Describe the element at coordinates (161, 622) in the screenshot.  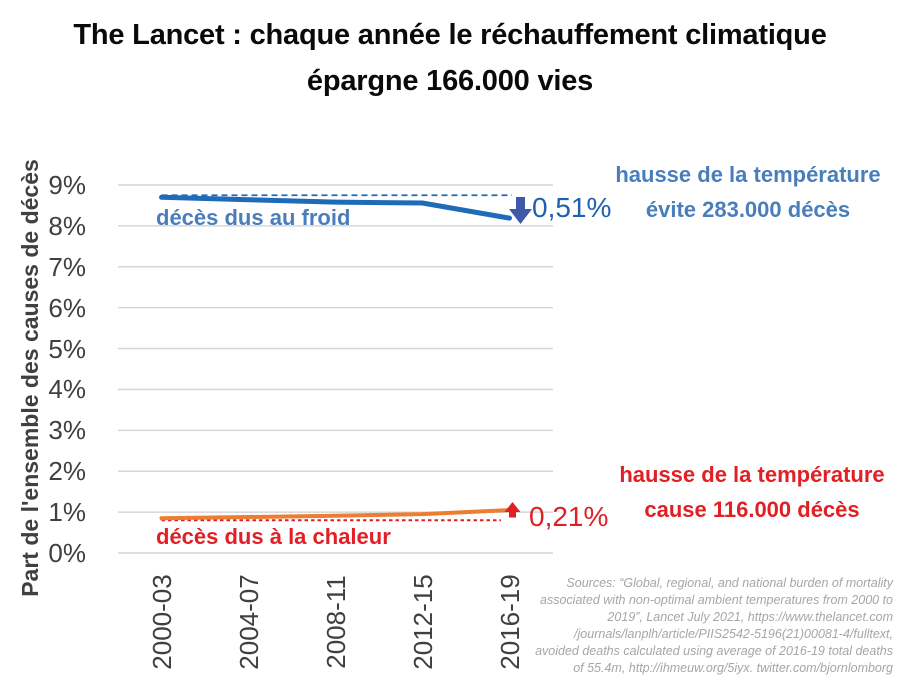
I see `x-tick-label: 2000-03` at that location.